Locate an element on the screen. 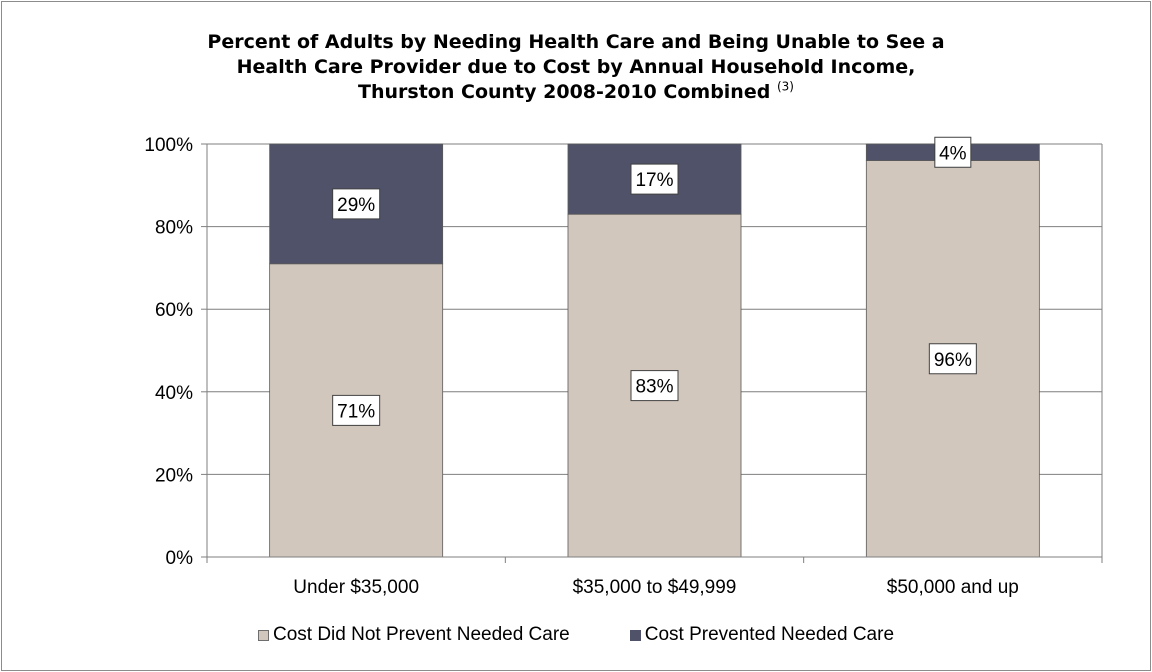 The height and width of the screenshot is (672, 1152). legend-swatch-not-prevented is located at coordinates (263, 635).